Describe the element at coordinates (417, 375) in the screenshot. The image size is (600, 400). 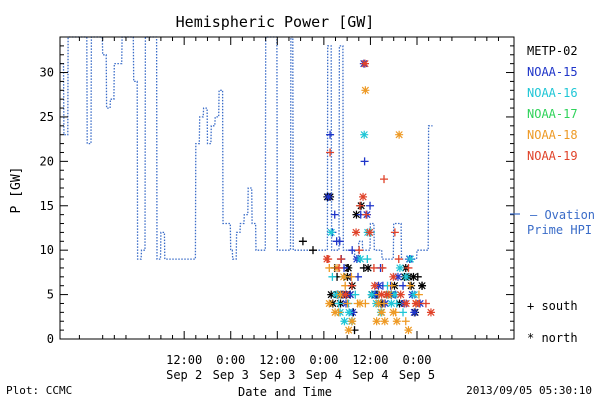
I see `x-tick-date: Sep 5` at that location.